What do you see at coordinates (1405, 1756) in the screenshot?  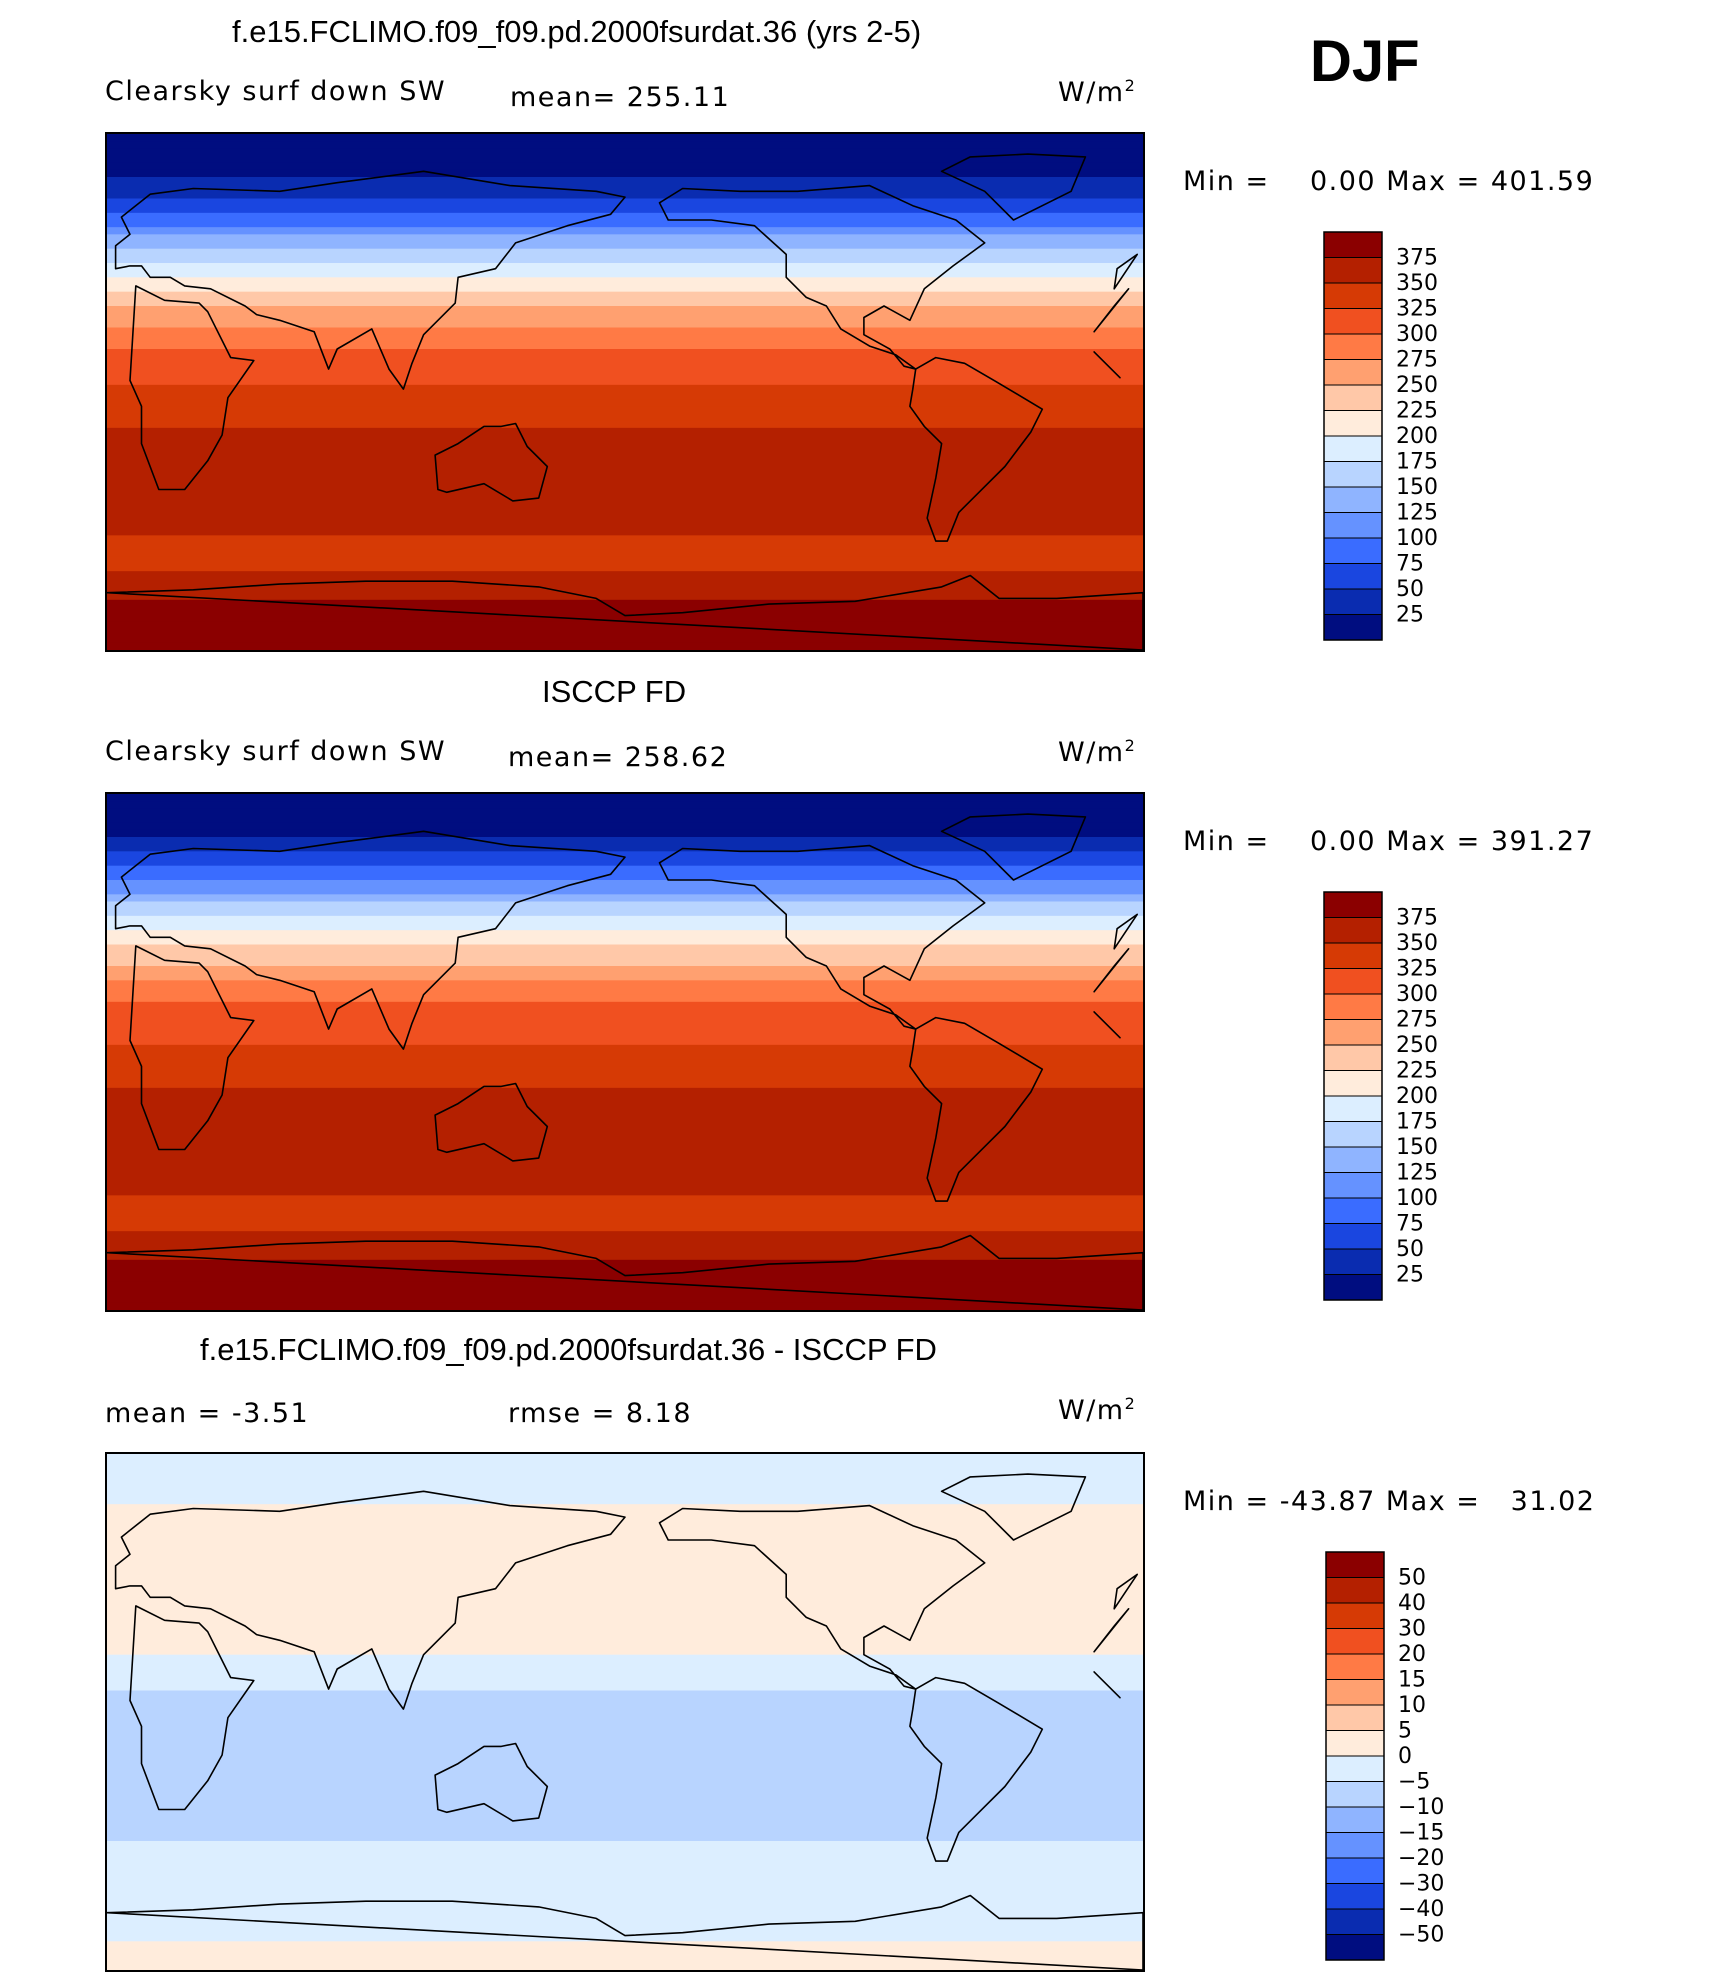 I see `colorbar-tick-label: 0` at bounding box center [1405, 1756].